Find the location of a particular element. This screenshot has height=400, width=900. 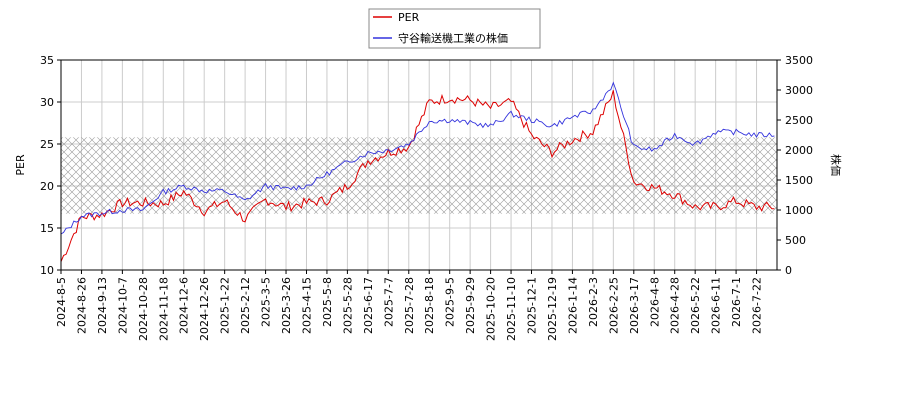

y-left-tick-label: 35 is located at coordinates (47, 60).